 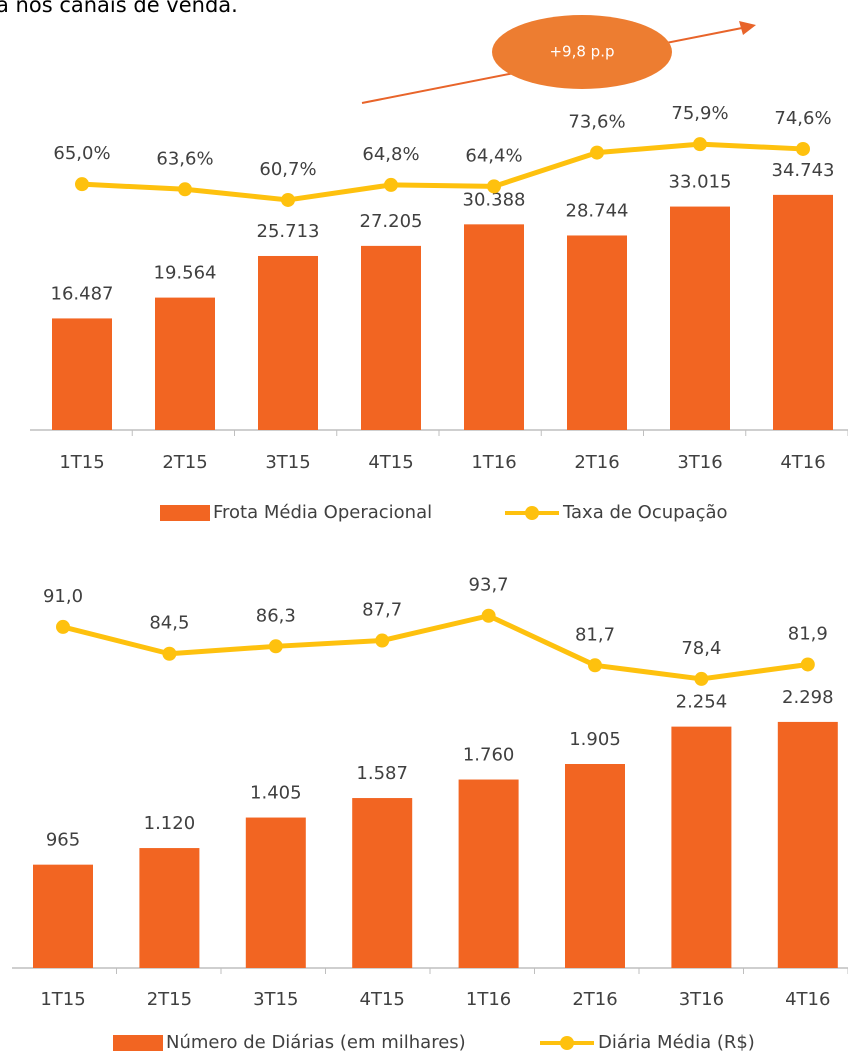 What do you see at coordinates (316, 1042) in the screenshot?
I see `legend-label: Número de Diárias (em milhares)` at bounding box center [316, 1042].